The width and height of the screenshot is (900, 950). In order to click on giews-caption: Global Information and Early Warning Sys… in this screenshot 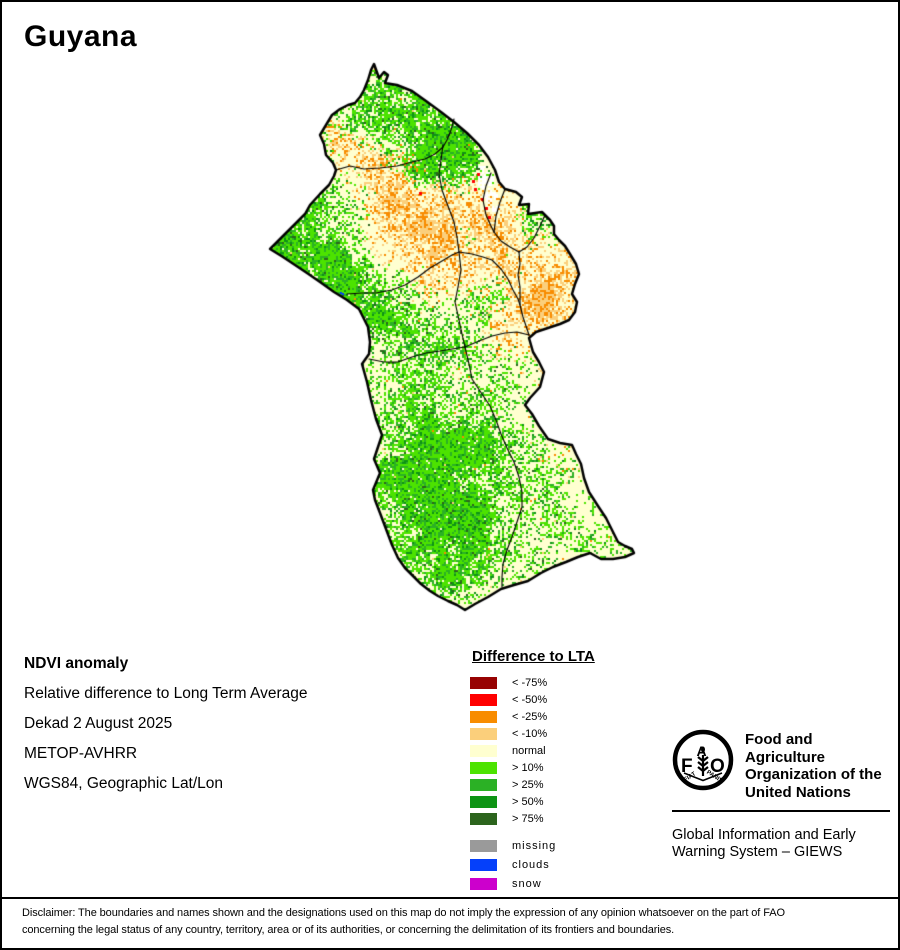, I will do `click(781, 843)`.